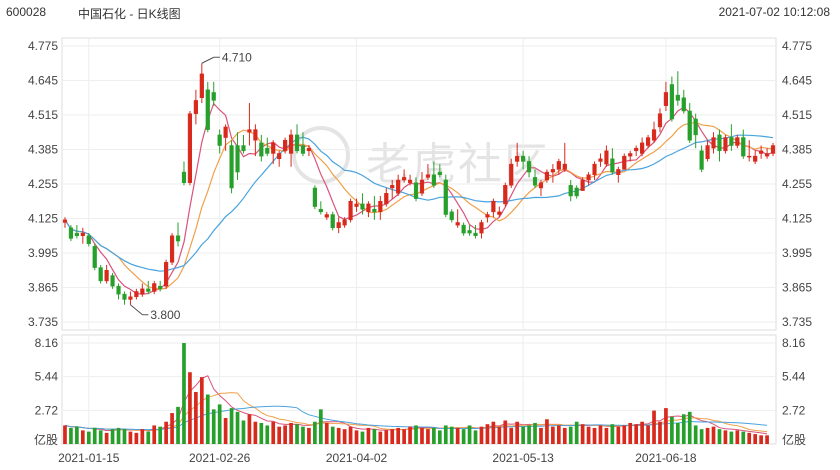  Describe the element at coordinates (797, 253) in the screenshot. I see `price-tick-label-right: 3.995` at that location.